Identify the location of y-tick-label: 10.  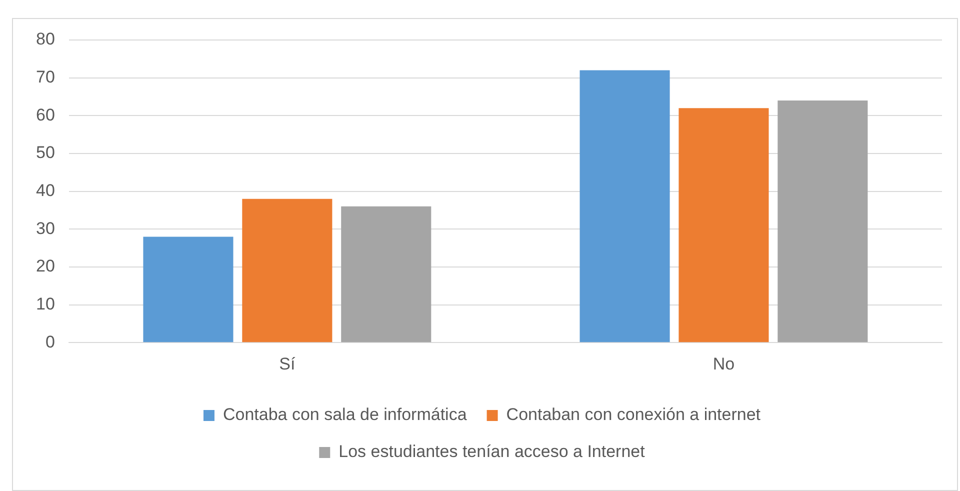
(45, 304).